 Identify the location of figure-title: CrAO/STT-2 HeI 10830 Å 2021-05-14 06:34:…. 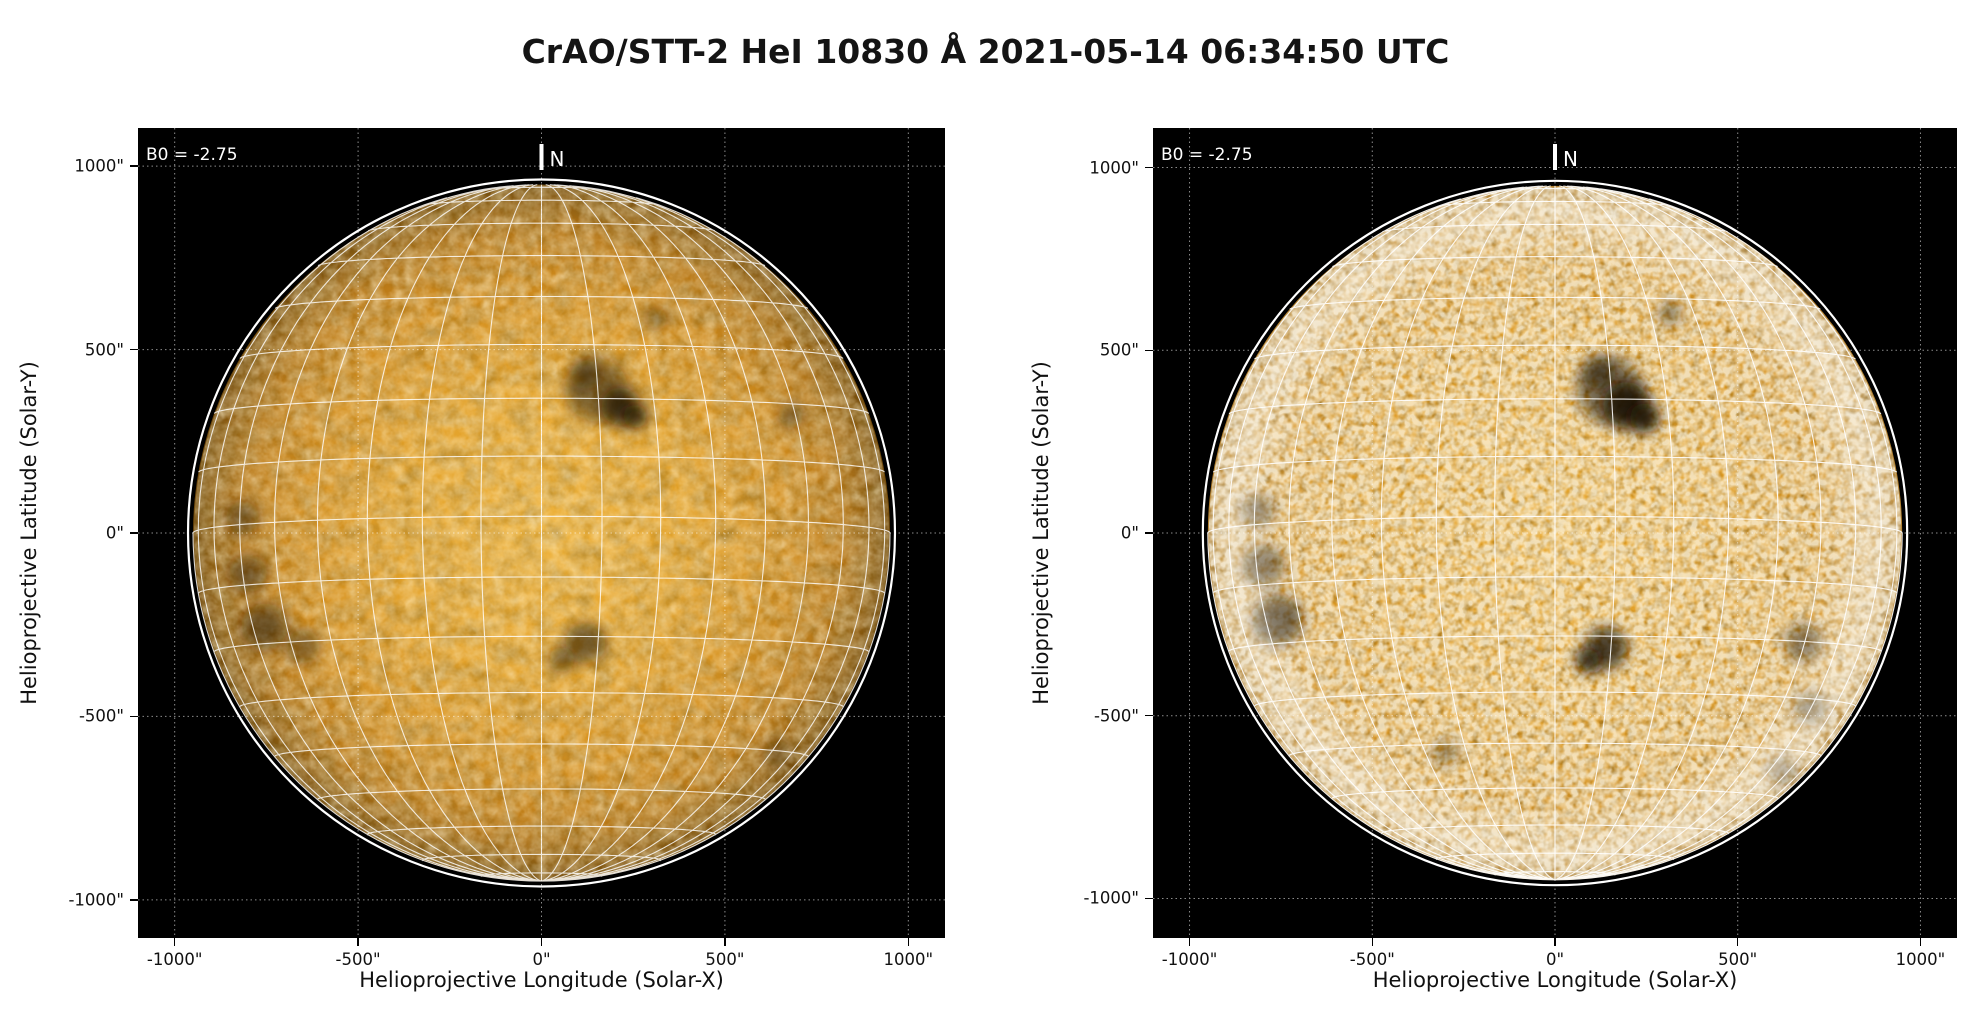
(985, 52).